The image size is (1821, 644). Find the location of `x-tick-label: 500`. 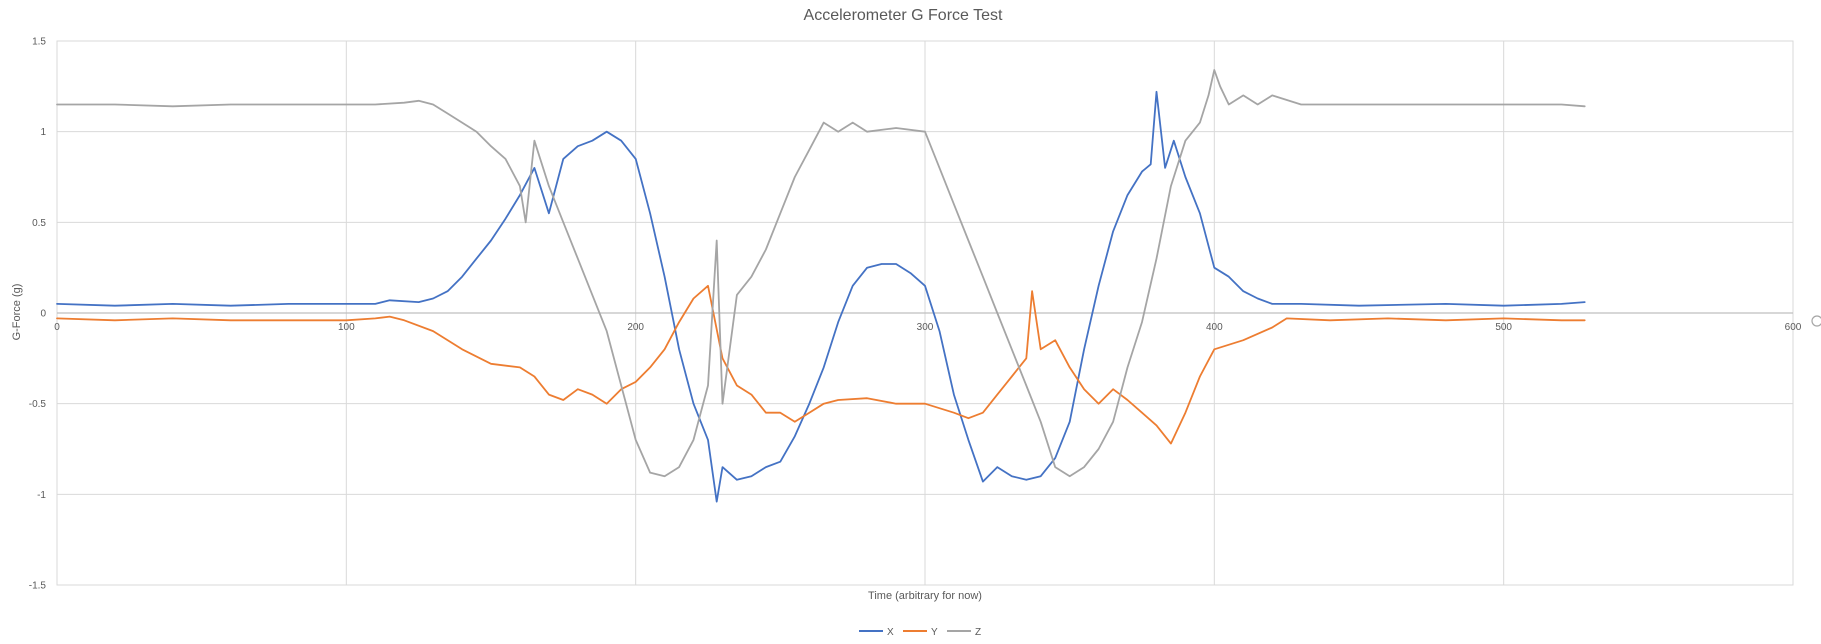

x-tick-label: 500 is located at coordinates (1503, 327).